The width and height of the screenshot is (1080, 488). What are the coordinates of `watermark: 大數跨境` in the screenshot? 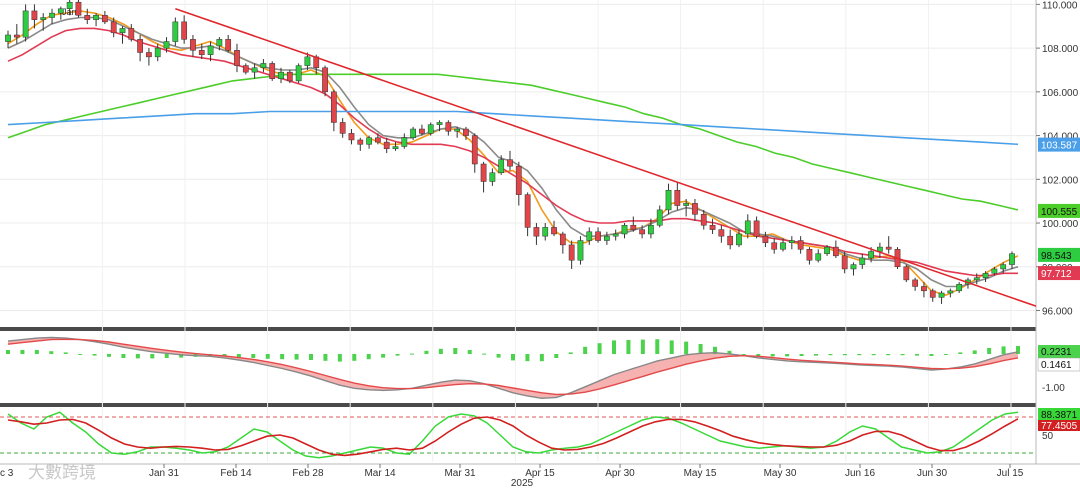 It's located at (62, 472).